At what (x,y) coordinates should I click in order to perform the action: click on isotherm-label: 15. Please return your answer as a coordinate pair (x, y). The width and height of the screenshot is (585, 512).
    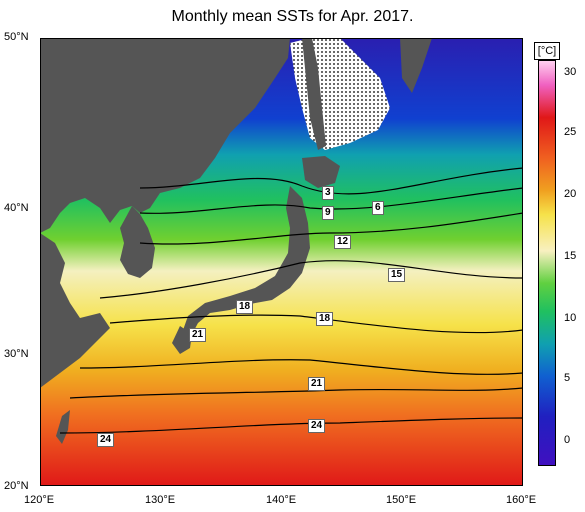
    Looking at the image, I should click on (397, 275).